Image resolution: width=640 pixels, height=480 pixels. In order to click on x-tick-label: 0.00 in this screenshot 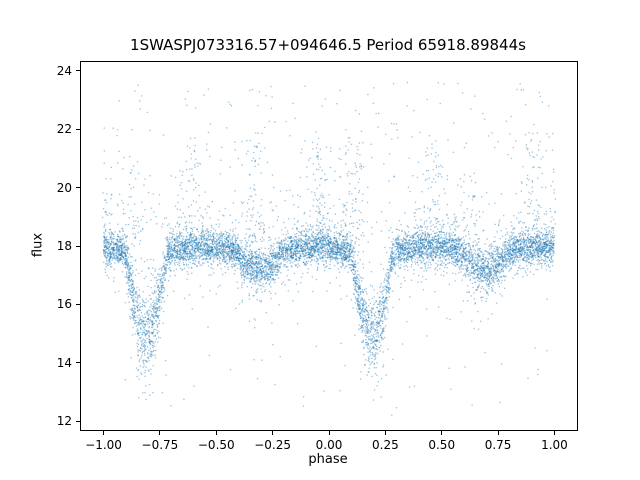, I will do `click(329, 445)`.